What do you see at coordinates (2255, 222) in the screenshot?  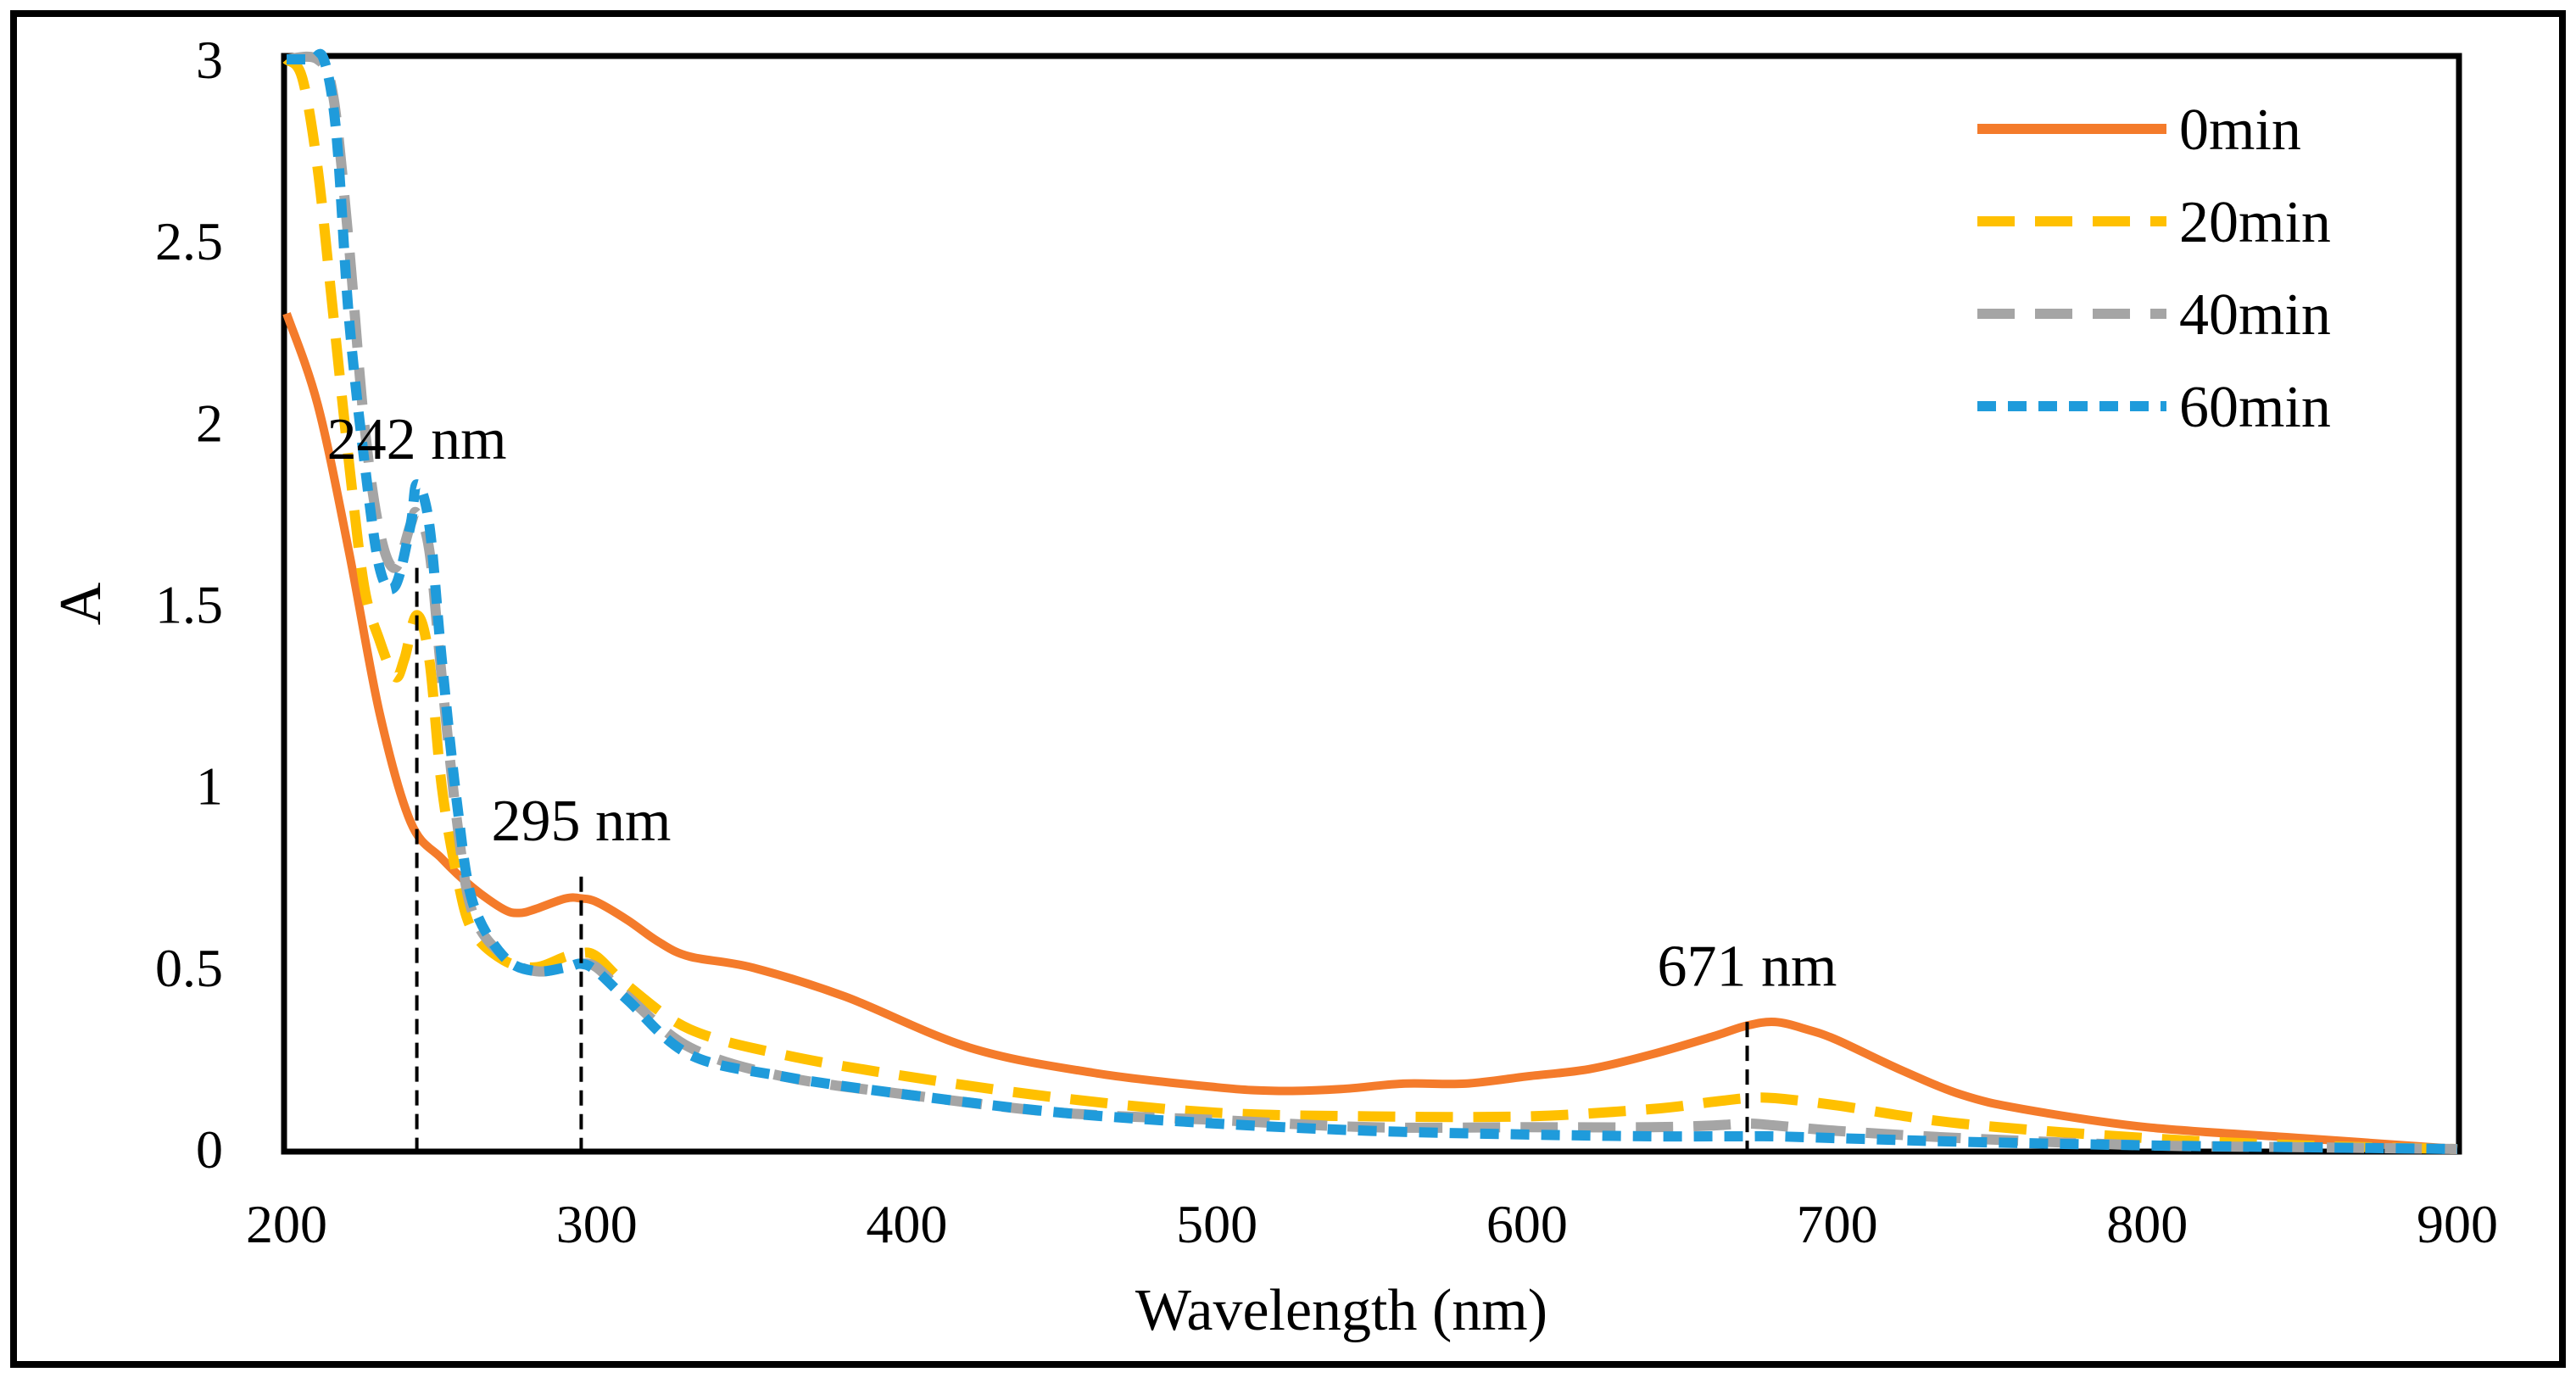 I see `legend-label-20min: 20min` at bounding box center [2255, 222].